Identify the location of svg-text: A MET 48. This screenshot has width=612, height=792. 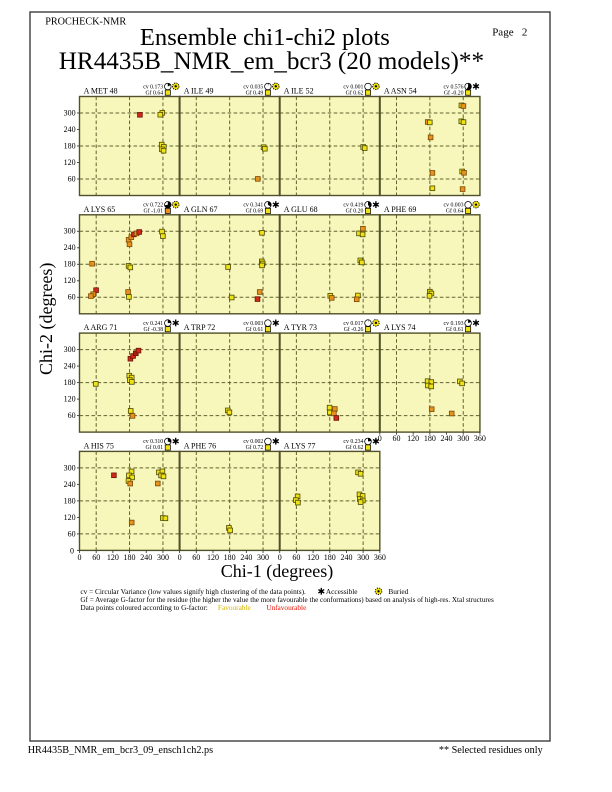
(101, 91).